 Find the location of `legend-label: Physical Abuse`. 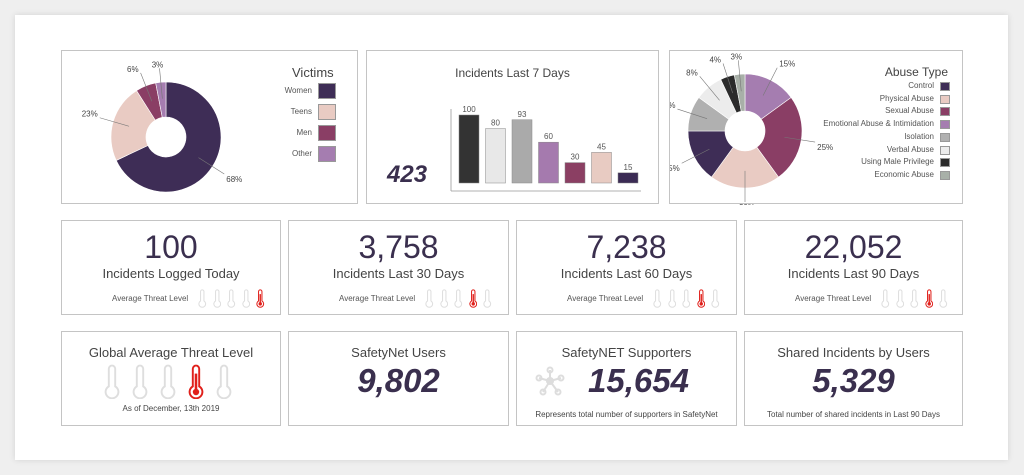

legend-label: Physical Abuse is located at coordinates (906, 98).